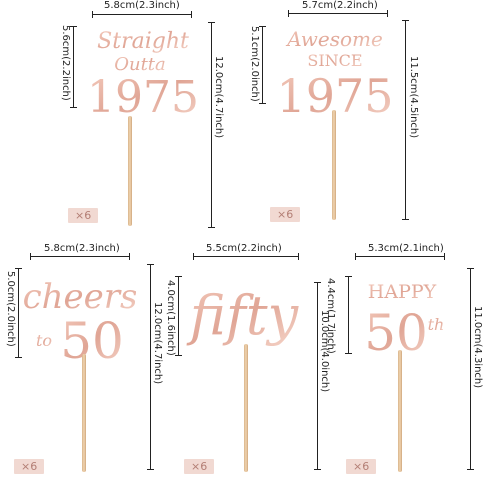 This screenshot has height=481, width=488. I want to click on total-height-label-5: 11.0cm(4.3inch), so click(477, 347).